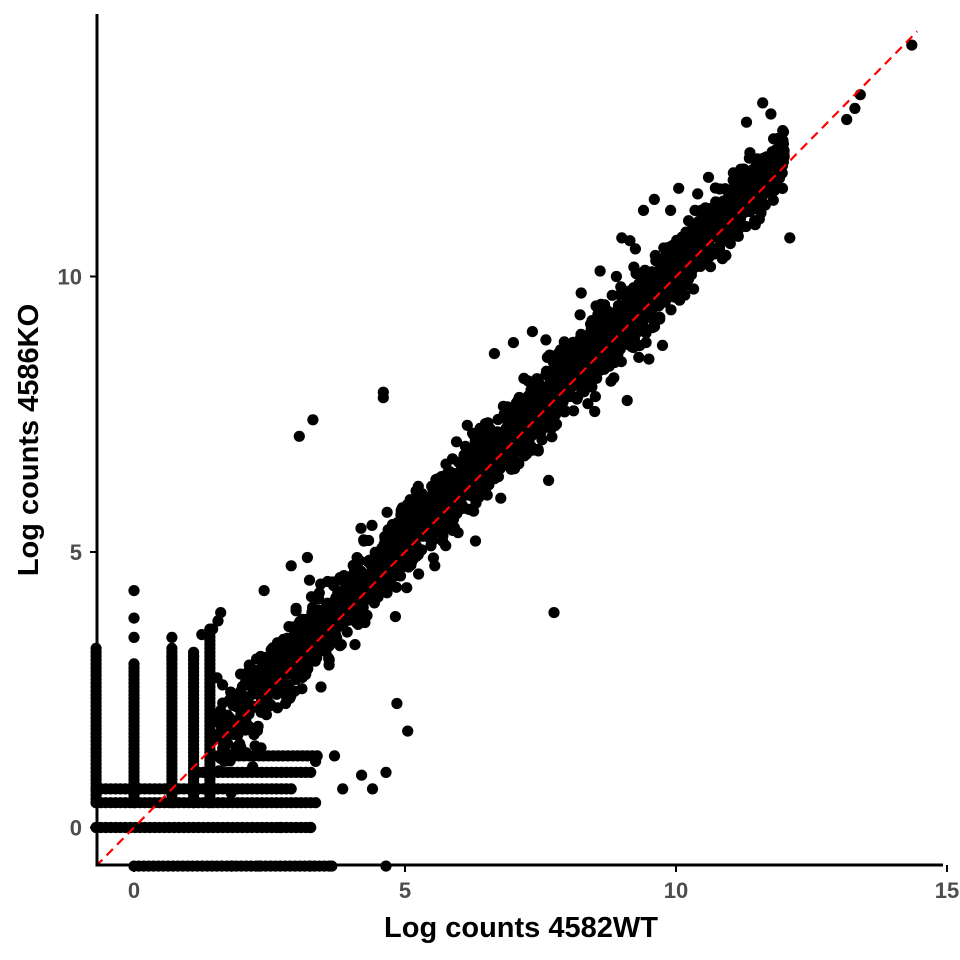 The width and height of the screenshot is (960, 960). What do you see at coordinates (947, 890) in the screenshot?
I see `x-tick-label: 15` at bounding box center [947, 890].